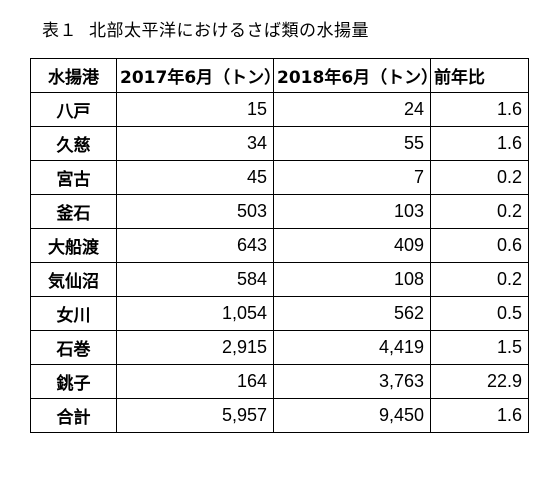 The image size is (555, 482). Describe the element at coordinates (195, 415) in the screenshot. I see `total-2017: 5,957` at that location.